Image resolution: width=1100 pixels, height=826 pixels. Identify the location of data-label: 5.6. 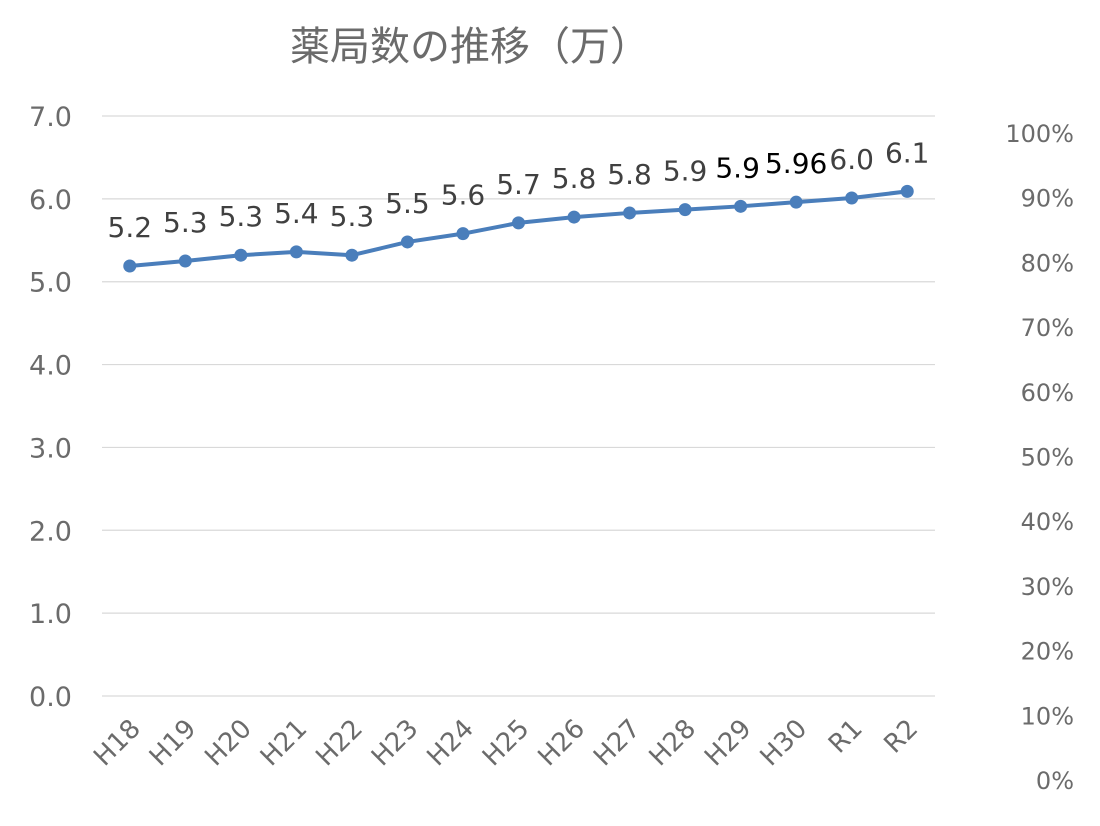
(463, 195).